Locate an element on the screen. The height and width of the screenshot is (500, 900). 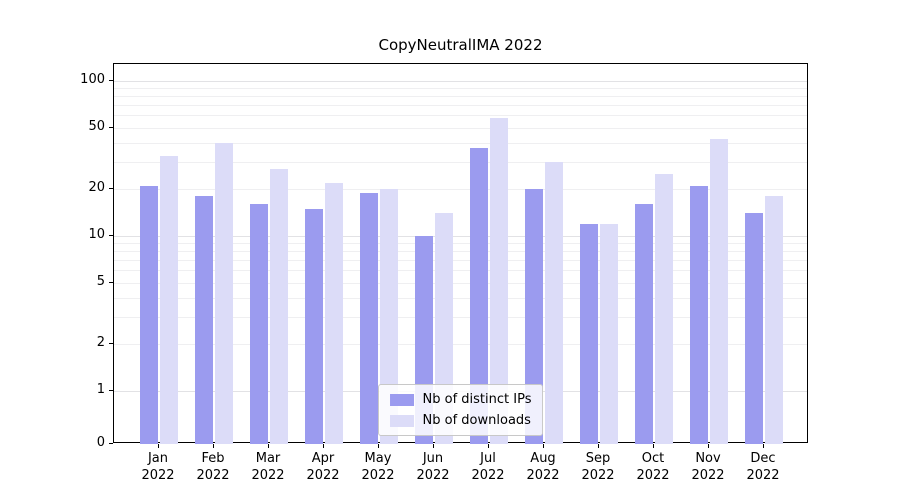
bar-distinct-ips-jan is located at coordinates (149, 315).